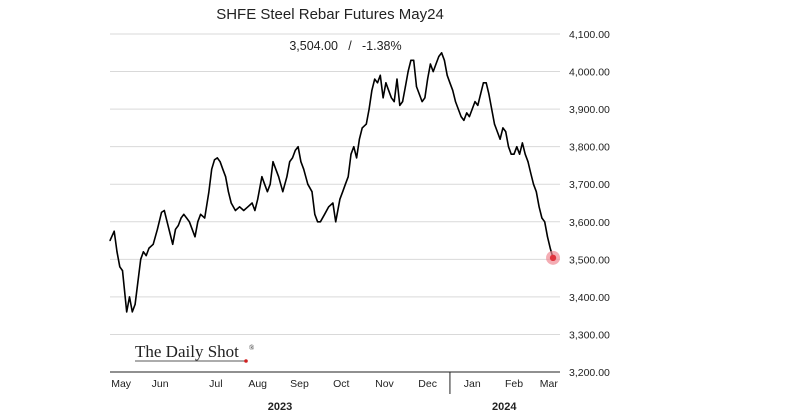 This screenshot has height=416, width=800. Describe the element at coordinates (427, 384) in the screenshot. I see `x-tick-label: Dec` at that location.